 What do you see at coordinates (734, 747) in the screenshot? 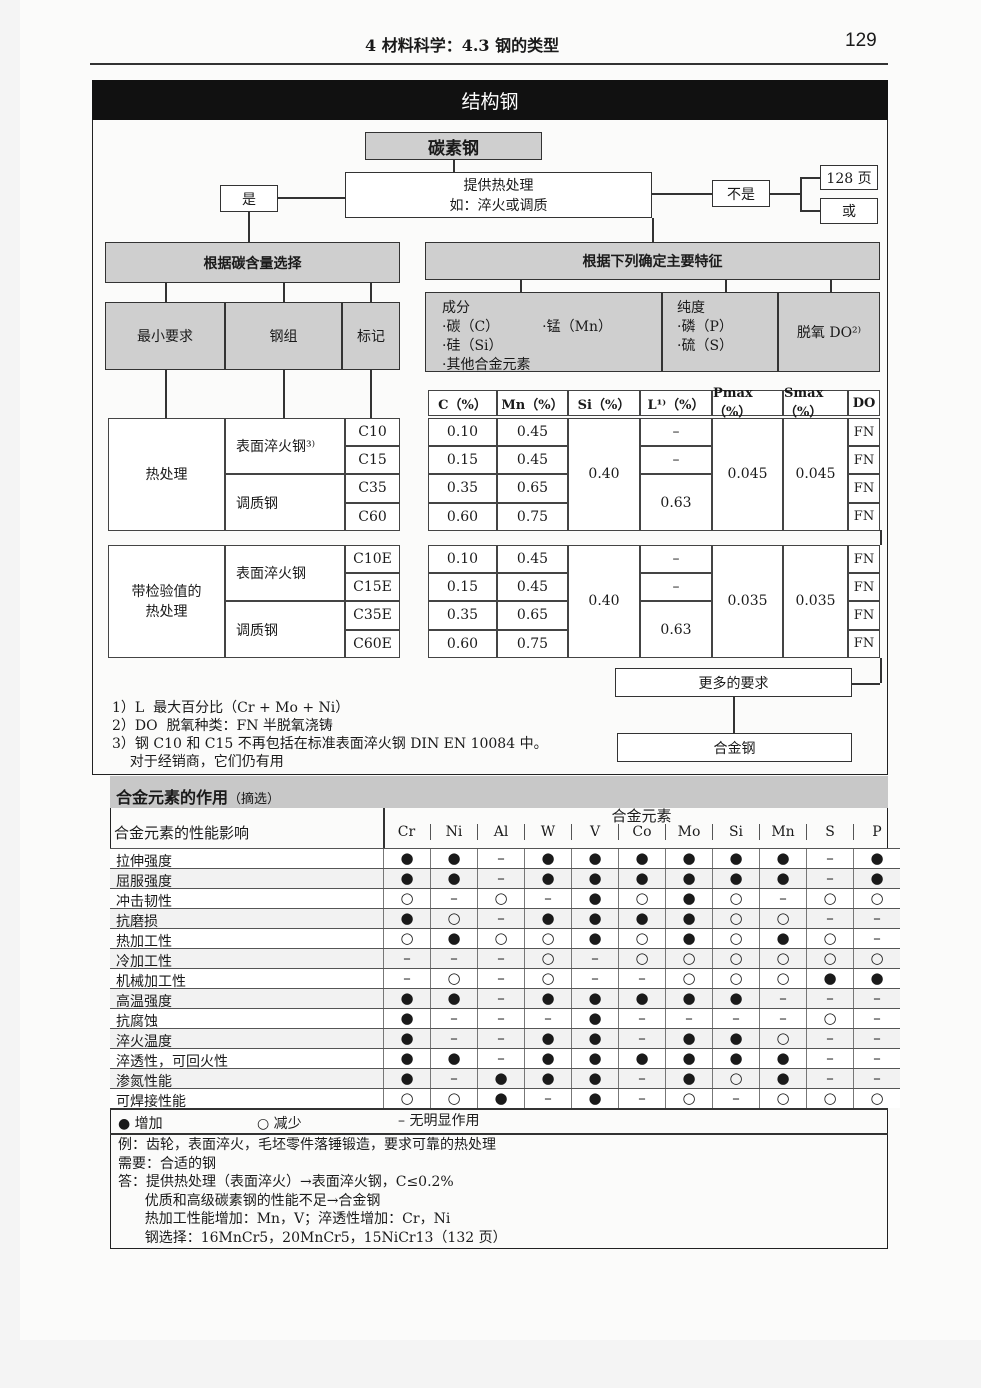
I see `alloy-steel-box: 合金钢` at bounding box center [734, 747].